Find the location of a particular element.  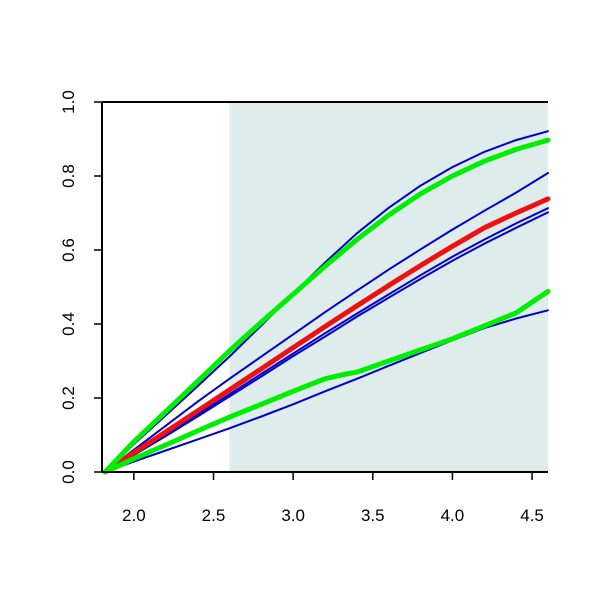

x-tick-label: 2.0 is located at coordinates (134, 515).